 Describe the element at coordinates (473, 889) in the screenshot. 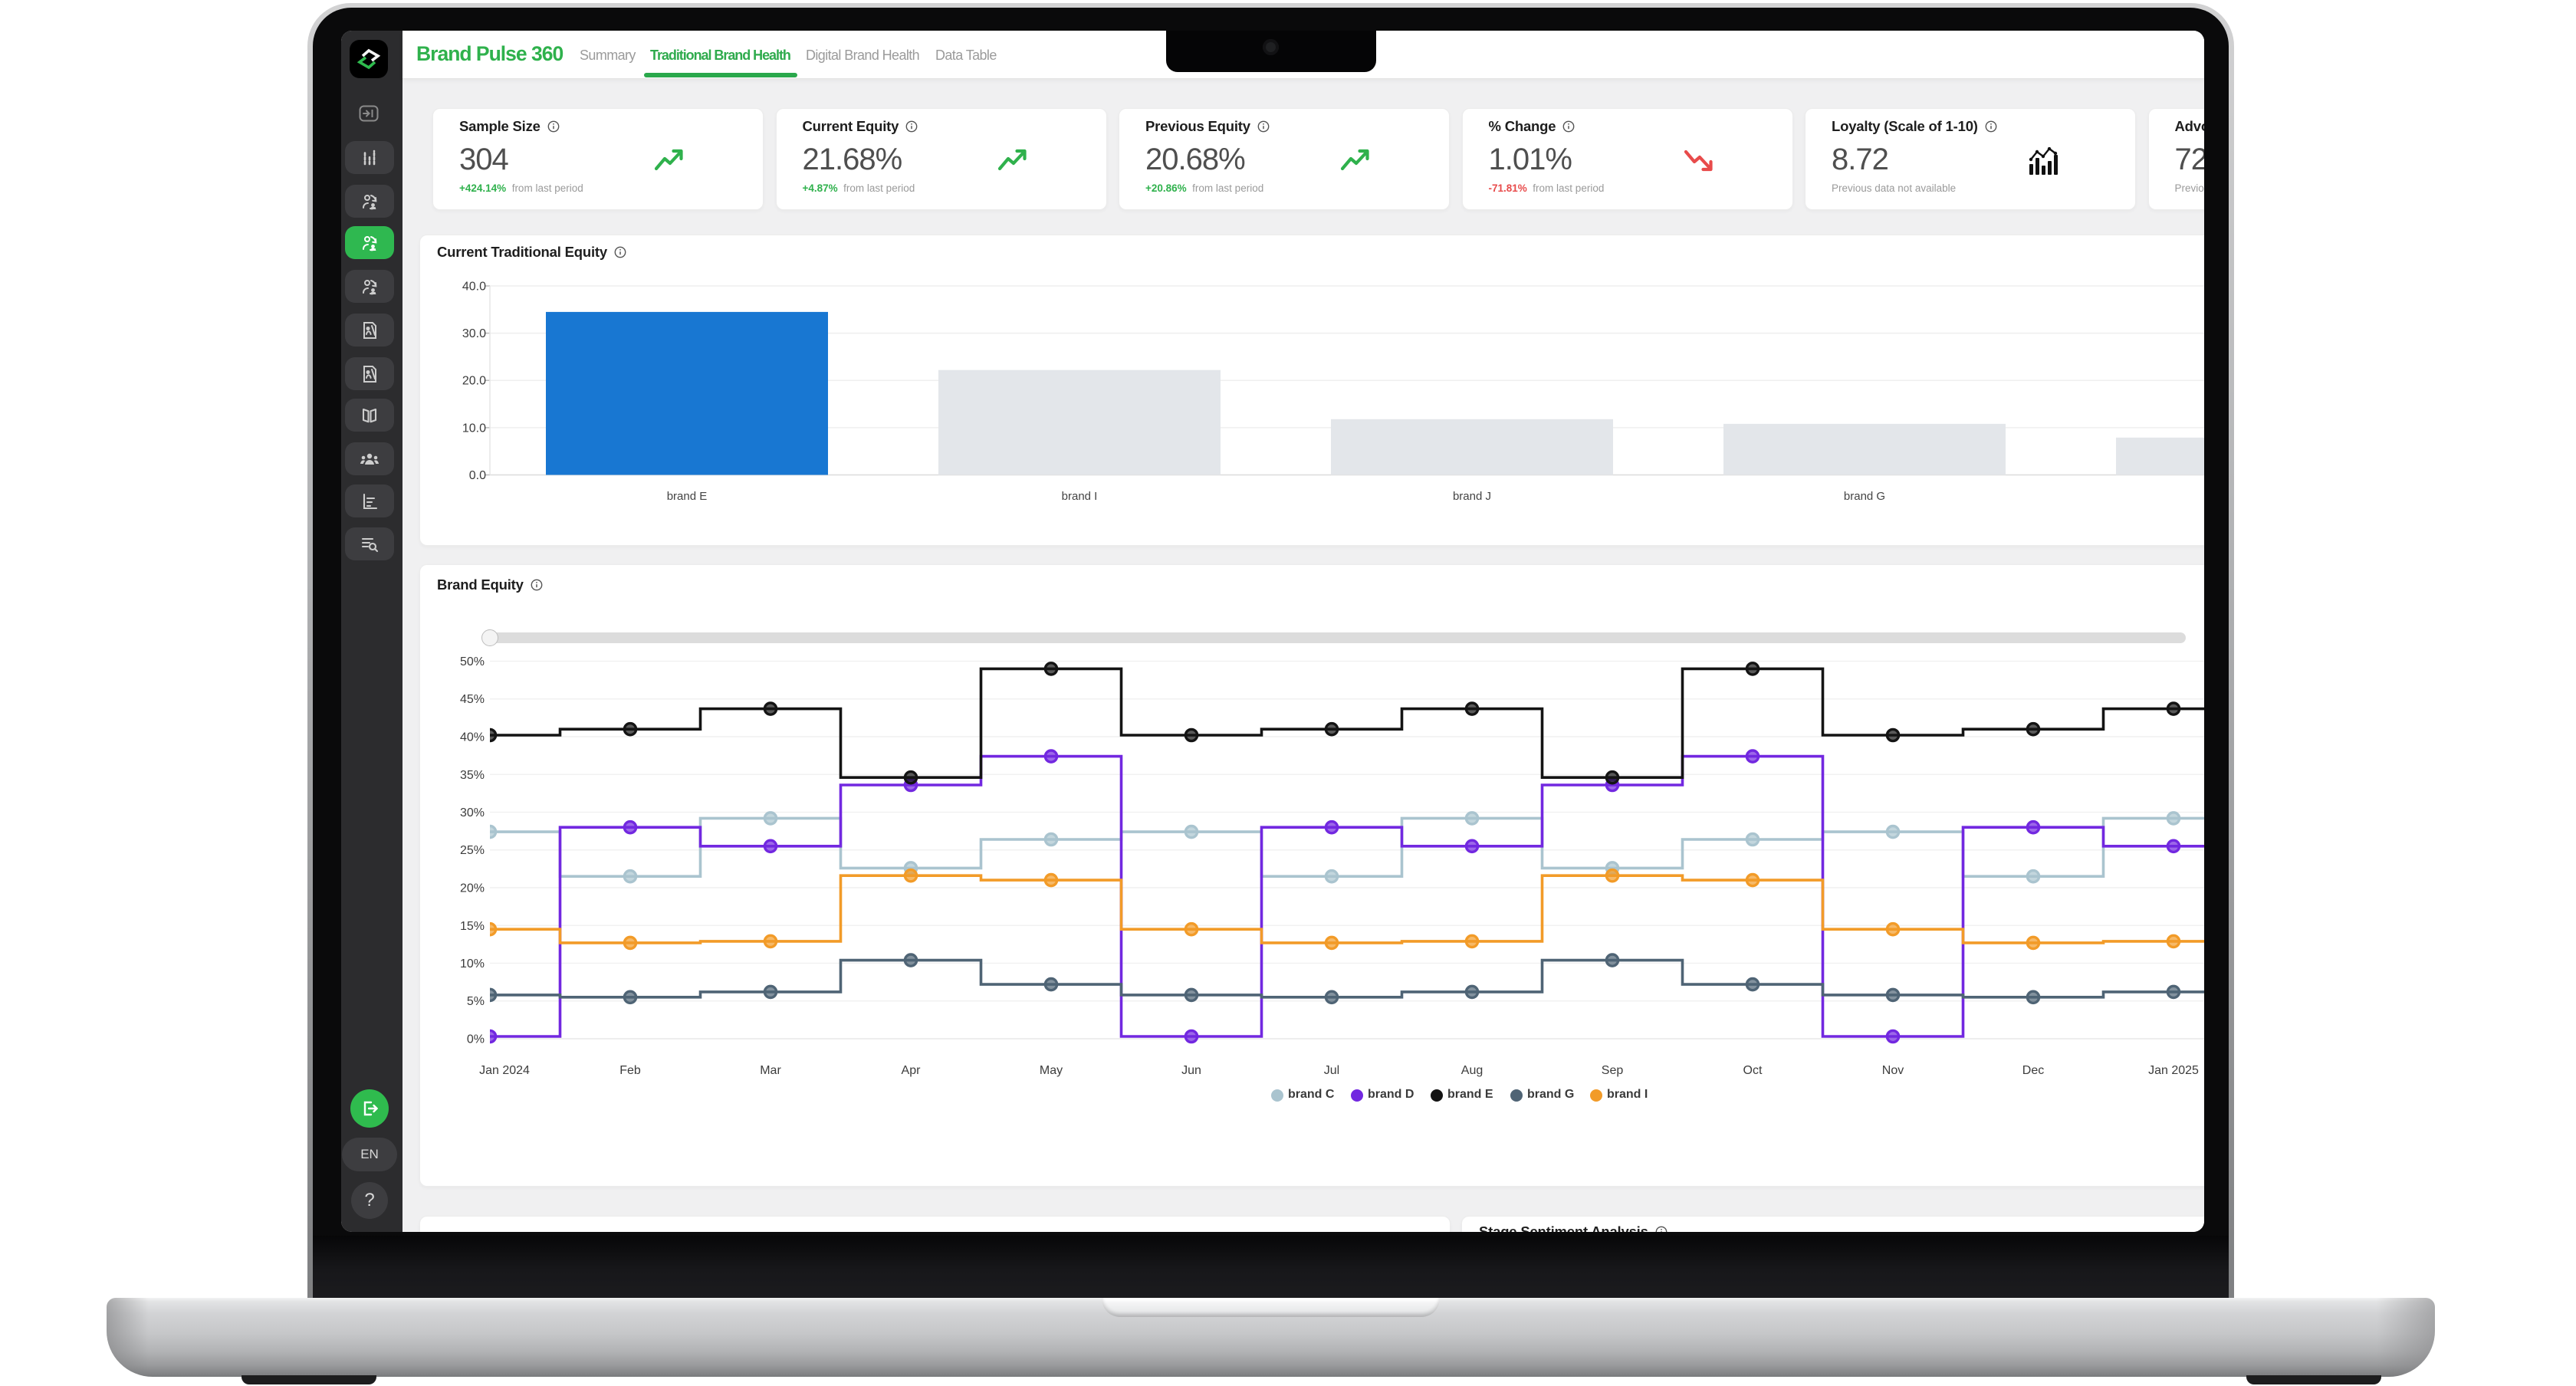

I see `svg-text: 20%` at that location.